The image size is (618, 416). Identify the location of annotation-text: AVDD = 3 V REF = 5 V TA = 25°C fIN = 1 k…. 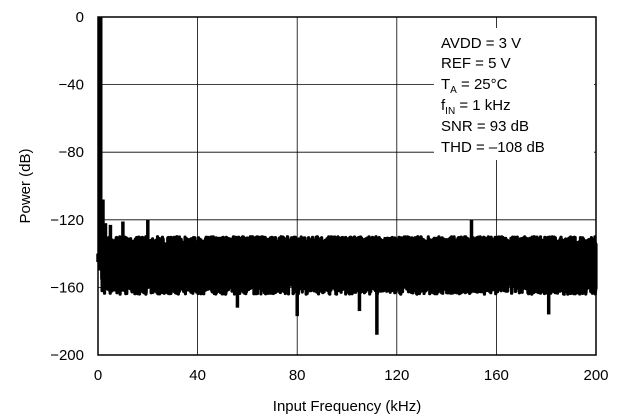
(493, 95).